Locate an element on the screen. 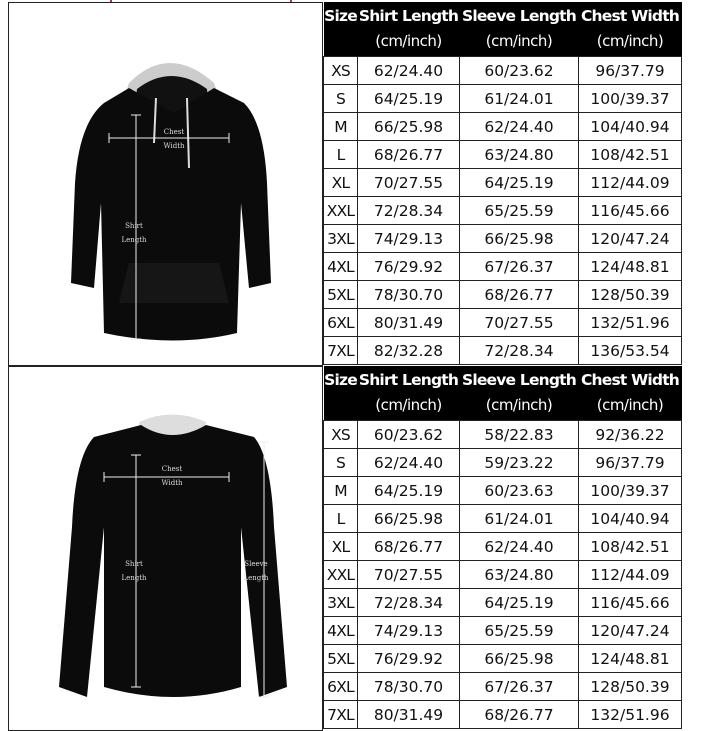 The image size is (702, 731). table-row: XL 70/27.55 64/25.19 112/44.09 is located at coordinates (502, 182).